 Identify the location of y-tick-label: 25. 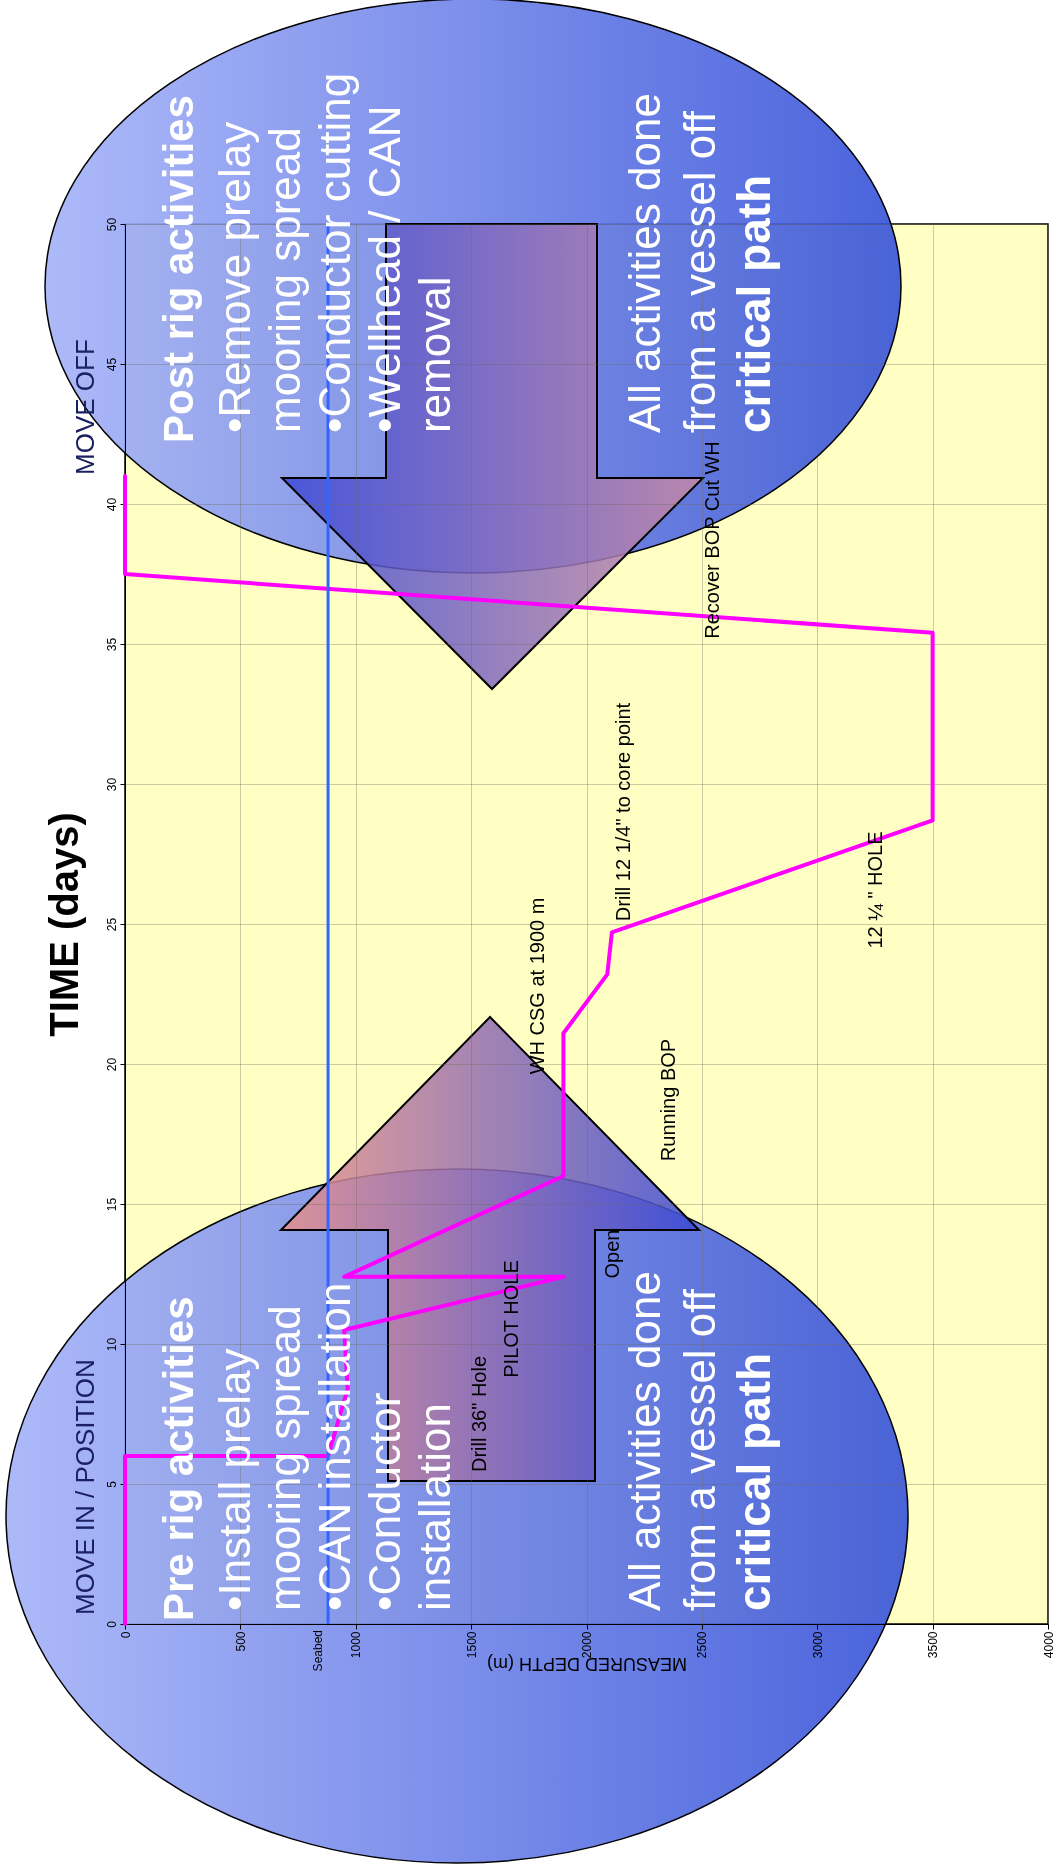
(111, 924).